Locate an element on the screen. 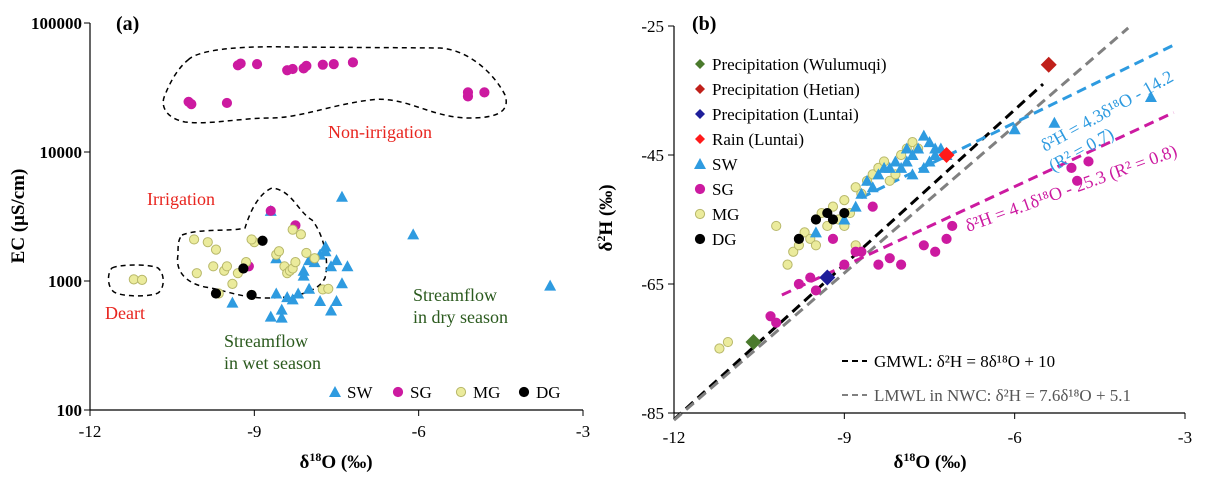 The image size is (1214, 480). lmwl-label: LMWL in NWC: δ²H = 7.6δ¹⁸O + 5.1 is located at coordinates (1002, 395).